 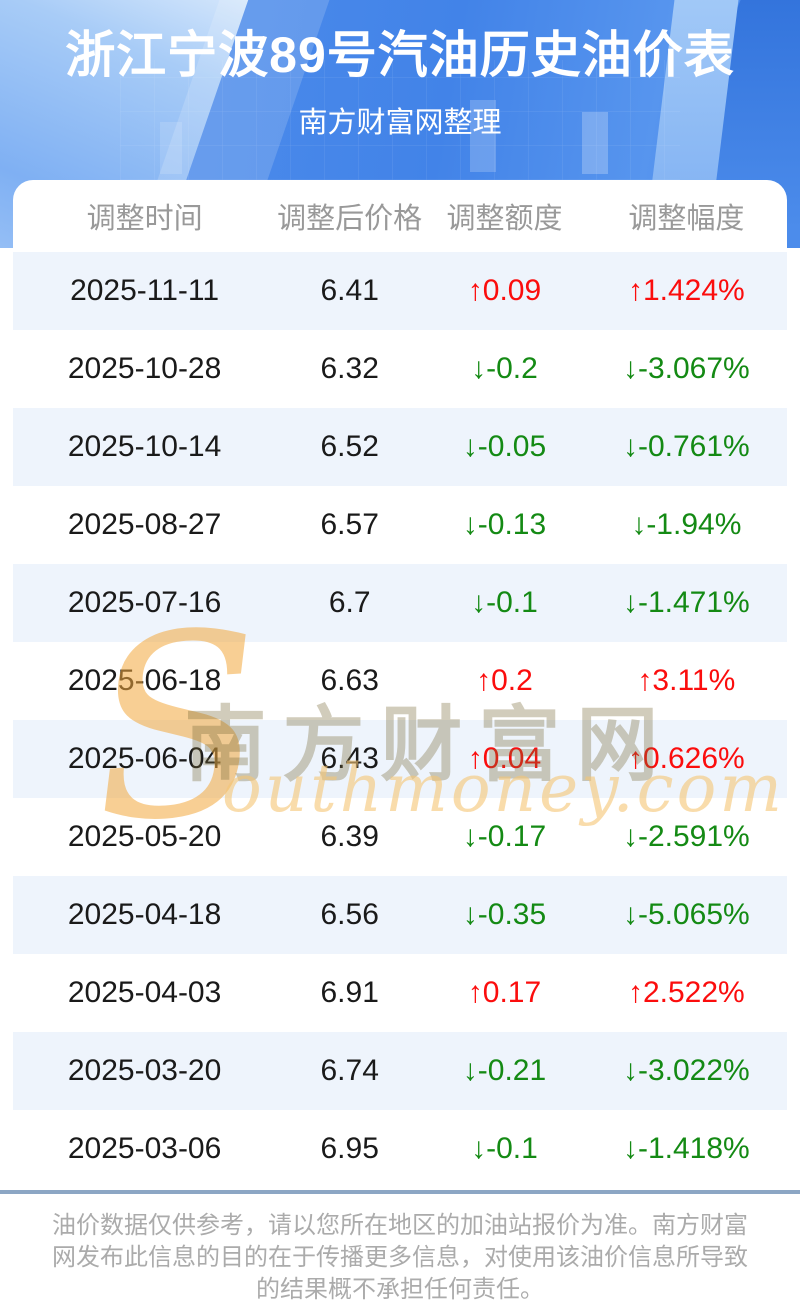 What do you see at coordinates (144, 219) in the screenshot?
I see `column-header-adjust-time: 调整时间` at bounding box center [144, 219].